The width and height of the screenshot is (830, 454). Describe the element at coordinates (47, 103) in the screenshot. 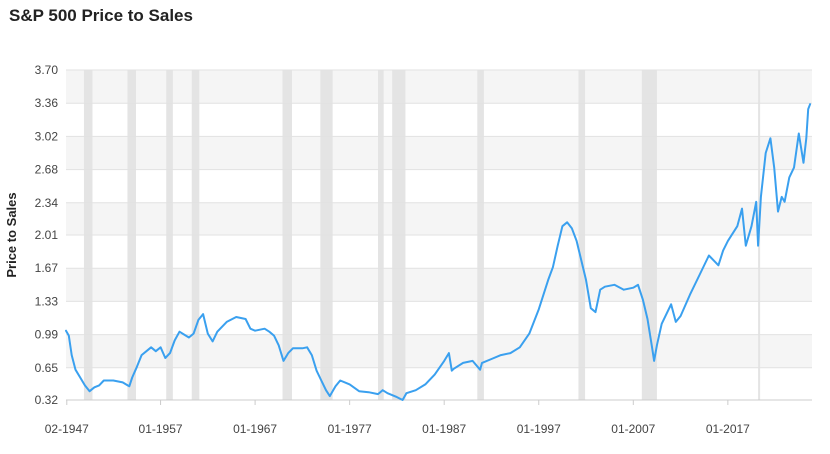

I see `y-tick-label: 3.36` at that location.